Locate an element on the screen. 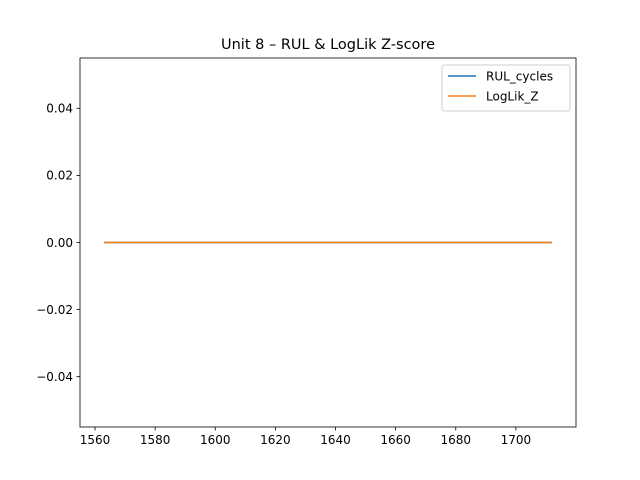 This screenshot has width=640, height=480. x-tick-label: 1700 is located at coordinates (516, 440).